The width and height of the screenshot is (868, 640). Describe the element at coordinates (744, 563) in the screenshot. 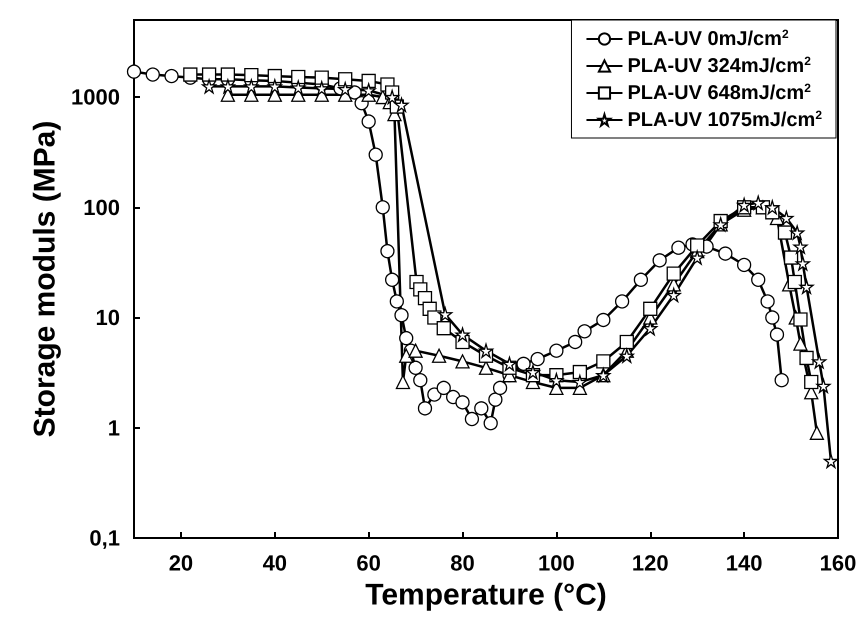

I see `x-tick-label: 140` at that location.